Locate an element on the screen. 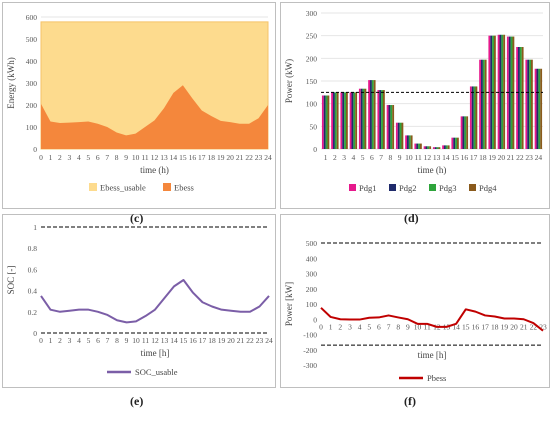 The height and width of the screenshot is (427, 550). y-axis-label: Power [kW] is located at coordinates (289, 304).